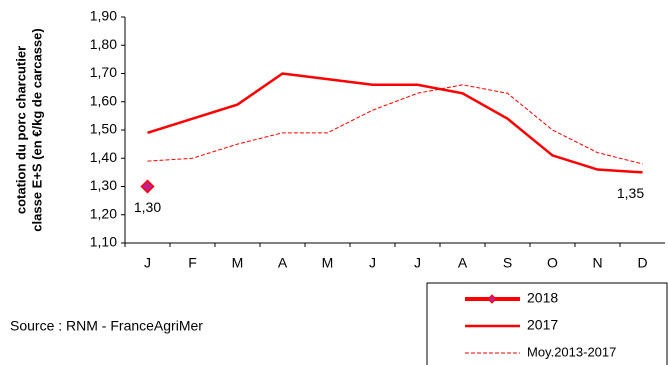  What do you see at coordinates (192, 263) in the screenshot?
I see `x-tick-label: F` at bounding box center [192, 263].